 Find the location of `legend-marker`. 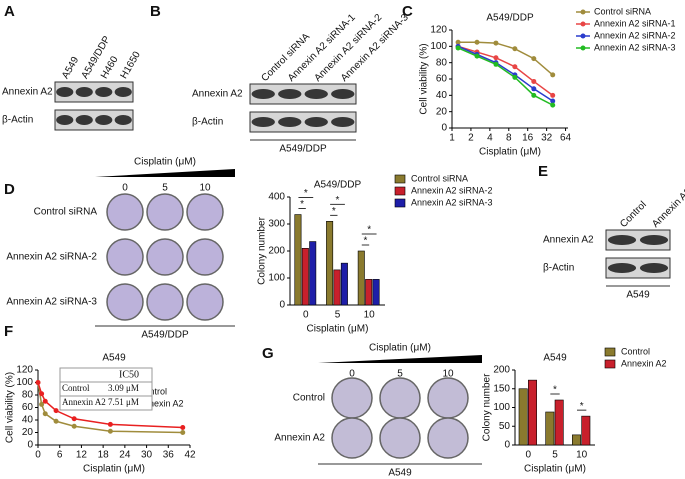

legend-marker is located at coordinates (583, 48).